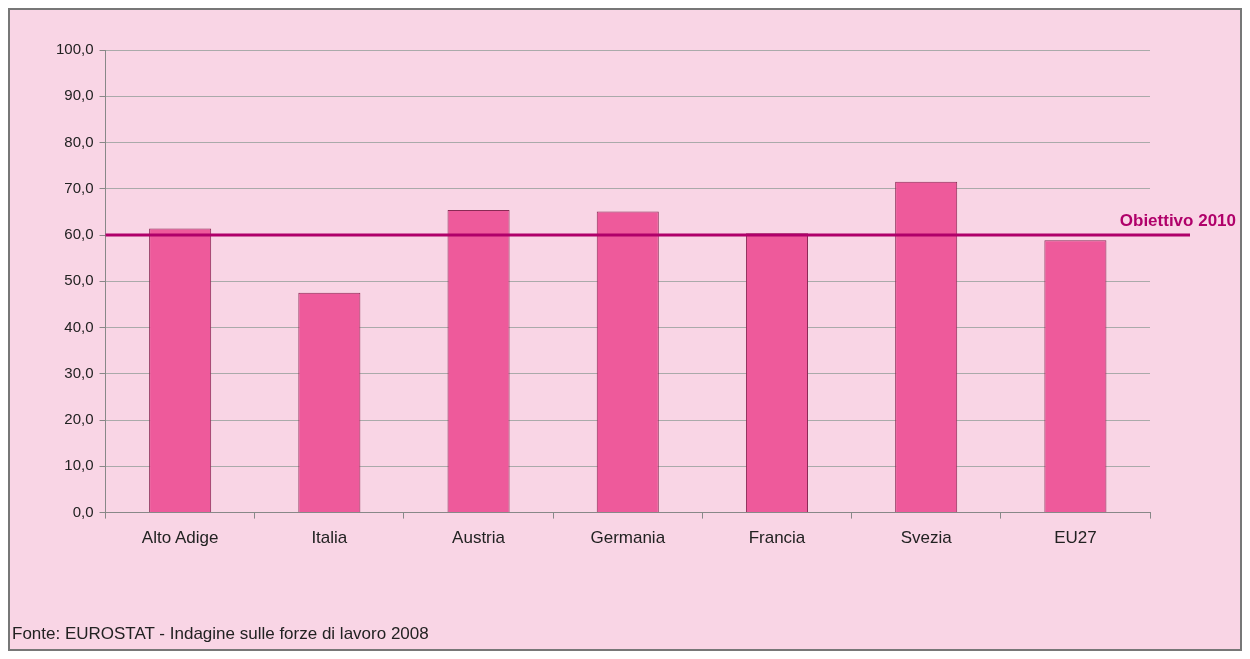 The image size is (1250, 659). What do you see at coordinates (1177, 221) in the screenshot?
I see `ref-line-label: Obiettivo 2010` at bounding box center [1177, 221].